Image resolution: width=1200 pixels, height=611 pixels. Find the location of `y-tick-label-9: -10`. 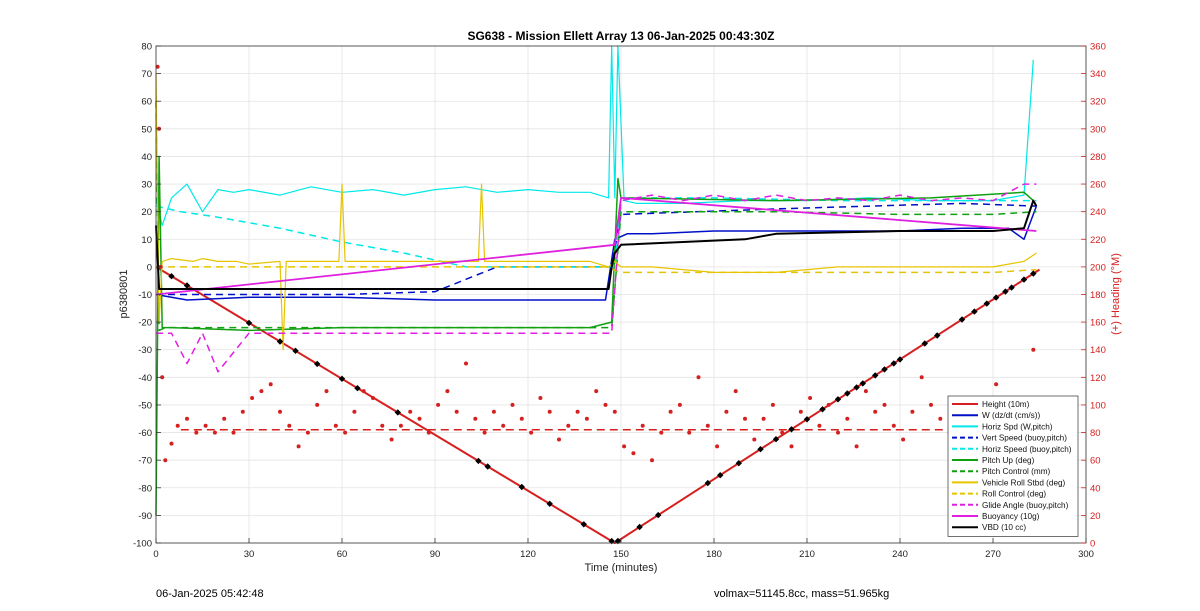

y-tick-label-9: -10 is located at coordinates (145, 295).